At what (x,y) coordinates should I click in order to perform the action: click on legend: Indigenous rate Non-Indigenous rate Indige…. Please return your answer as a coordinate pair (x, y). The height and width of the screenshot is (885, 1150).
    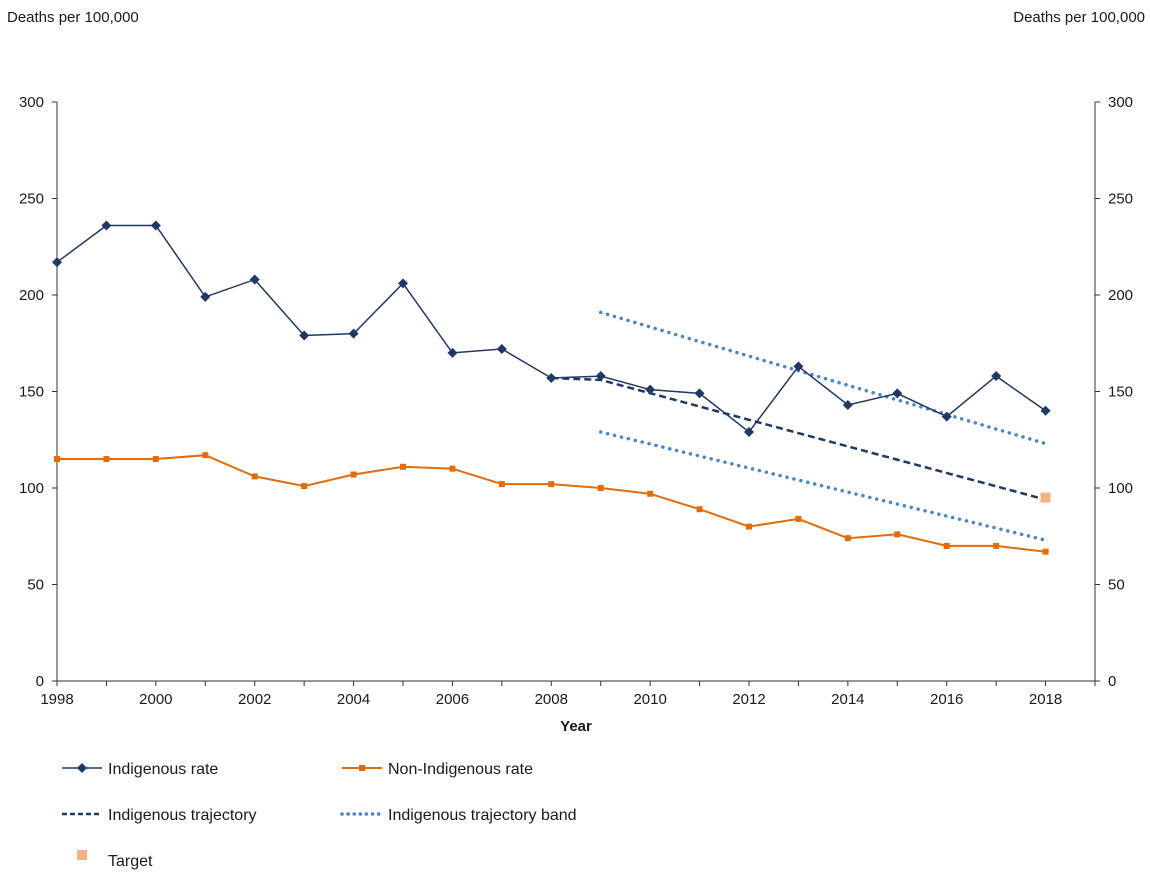
    Looking at the image, I should click on (319, 815).